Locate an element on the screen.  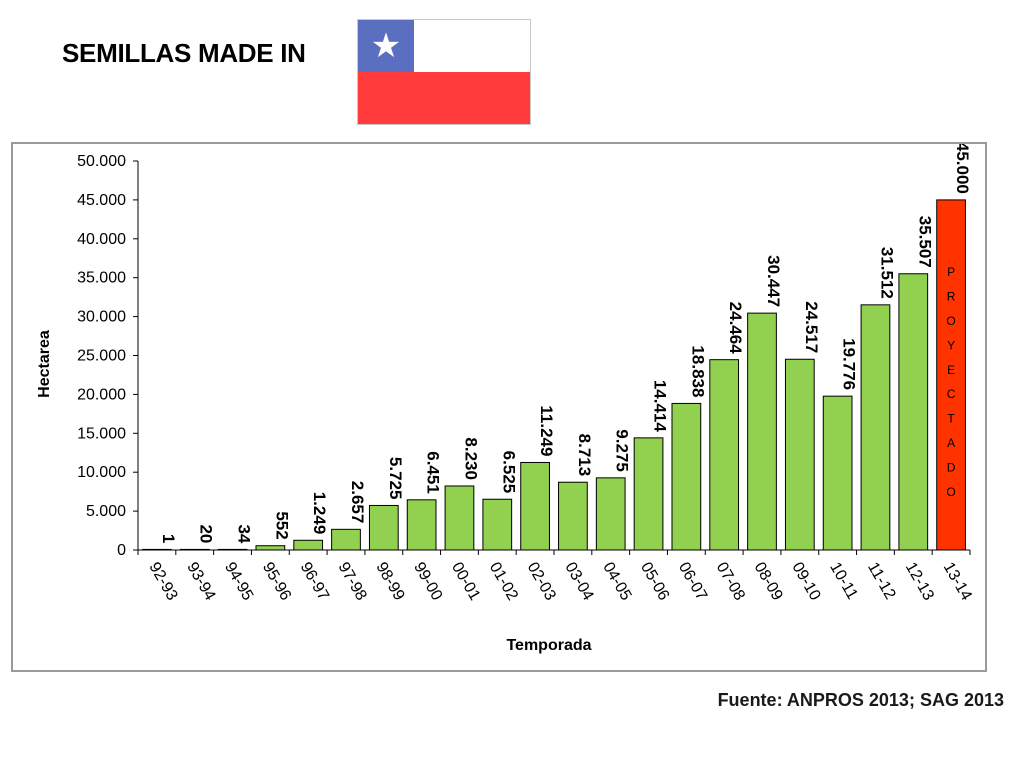
x-tick-label: 02-03 is located at coordinates (541, 582).